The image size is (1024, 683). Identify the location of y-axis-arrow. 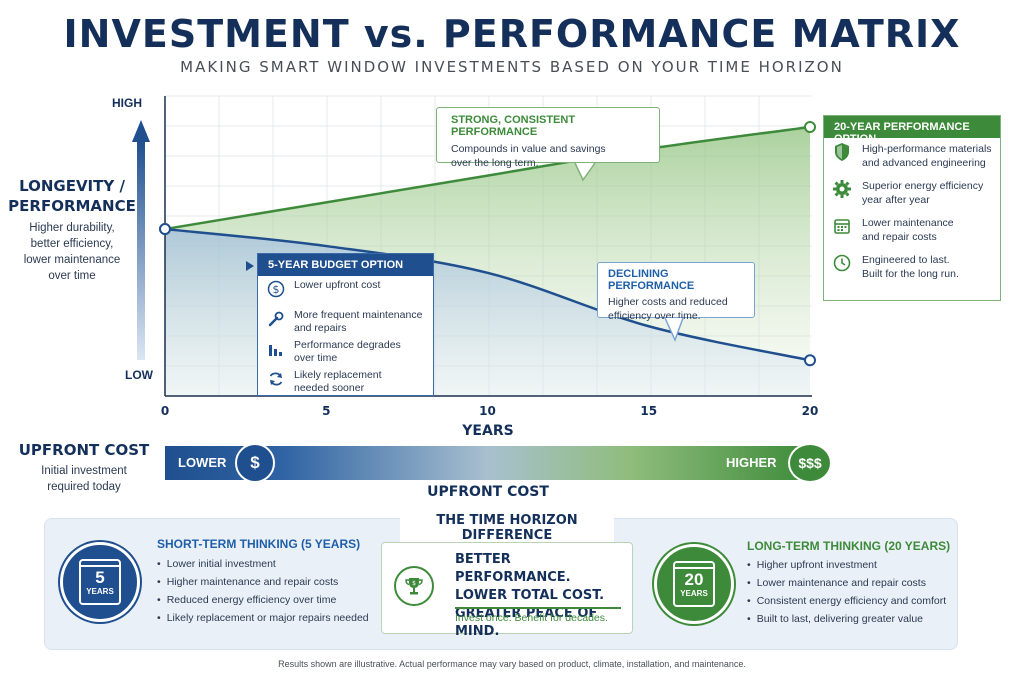
(141, 250).